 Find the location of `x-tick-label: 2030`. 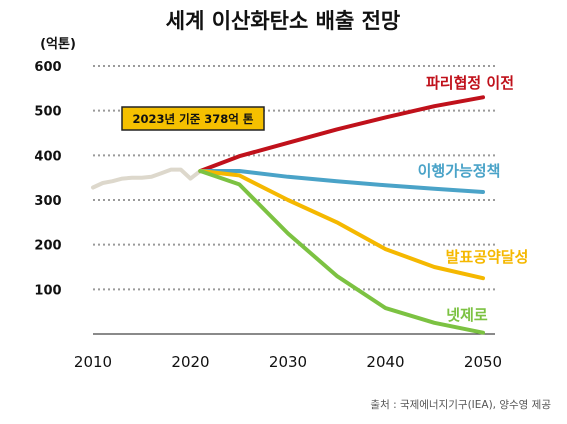

x-tick-label: 2030 is located at coordinates (288, 362).